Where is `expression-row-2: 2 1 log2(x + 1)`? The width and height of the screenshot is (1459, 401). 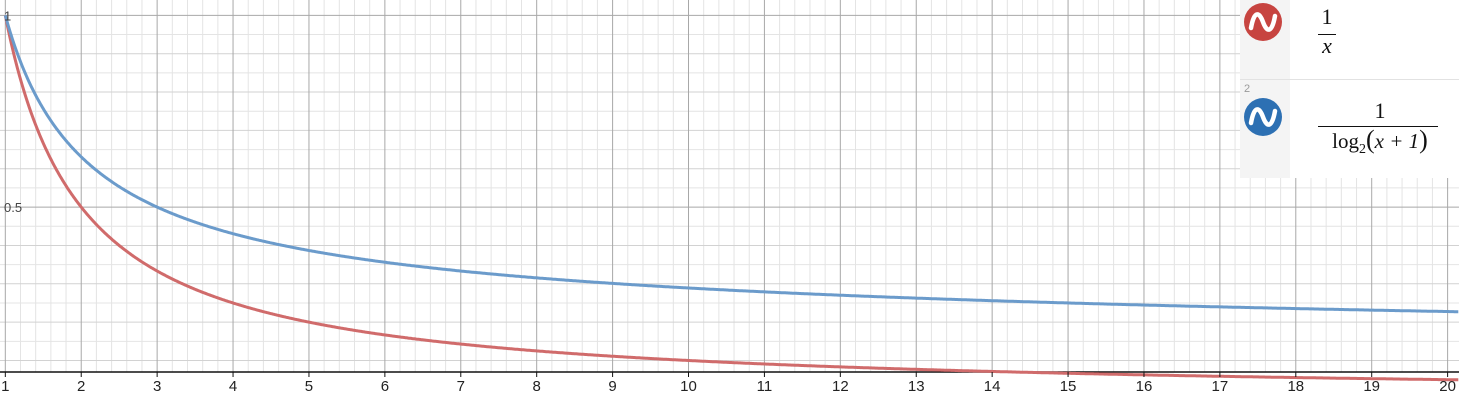
expression-row-2: 2 1 log2(x + 1) is located at coordinates (1349, 129).